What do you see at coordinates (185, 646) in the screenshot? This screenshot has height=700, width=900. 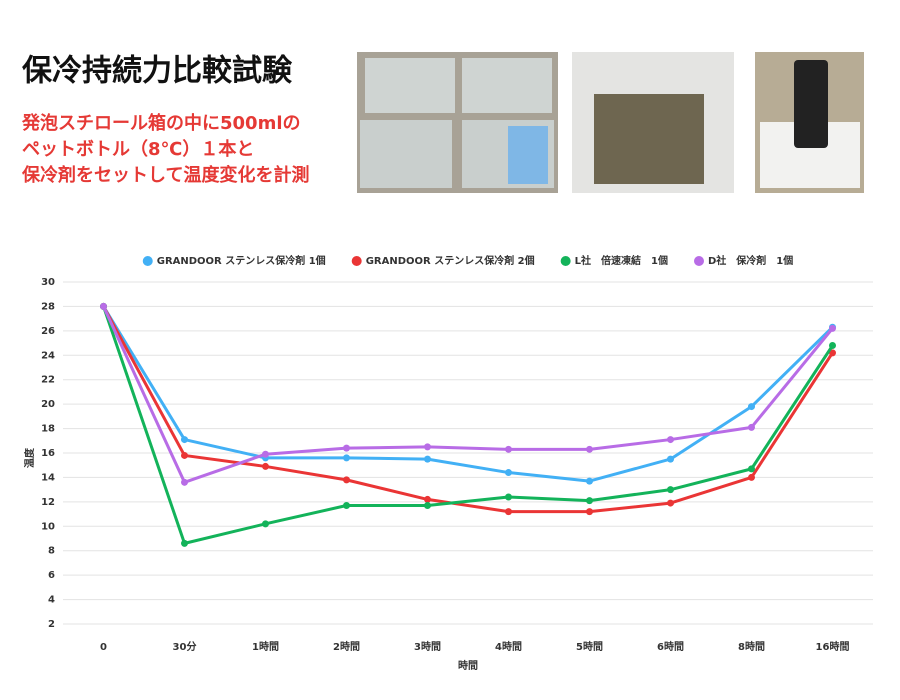 I see `x-tick-label: 30分` at bounding box center [185, 646].